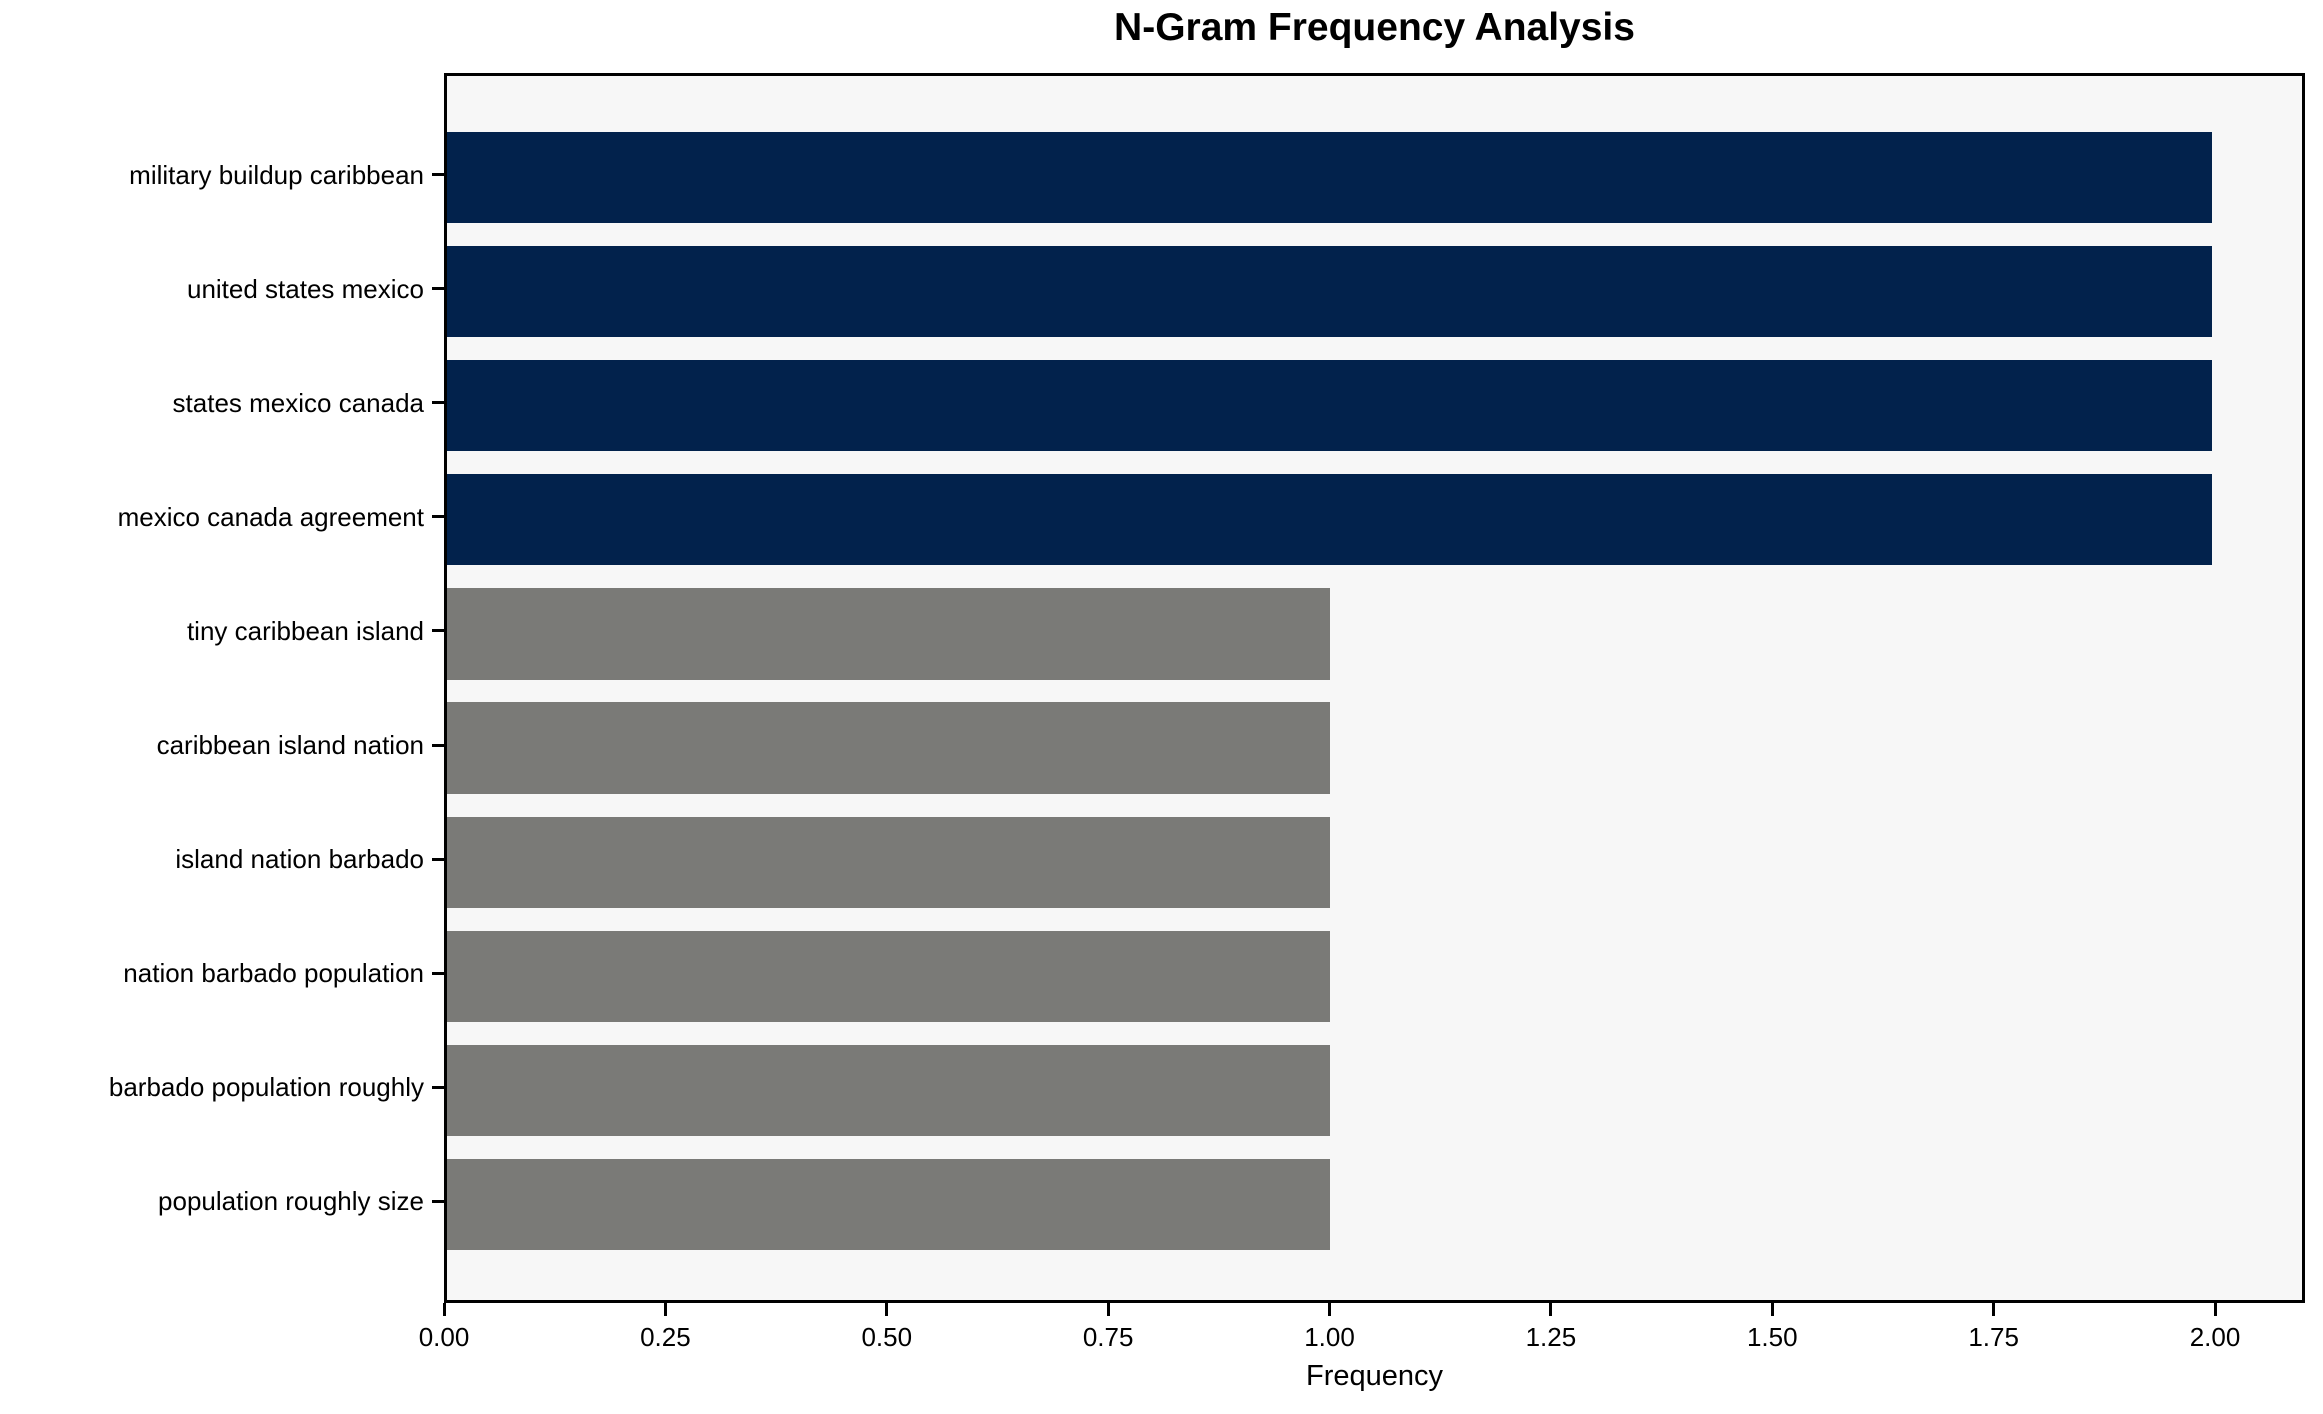  I want to click on x-tick-label: 0.75, so click(1108, 1337).